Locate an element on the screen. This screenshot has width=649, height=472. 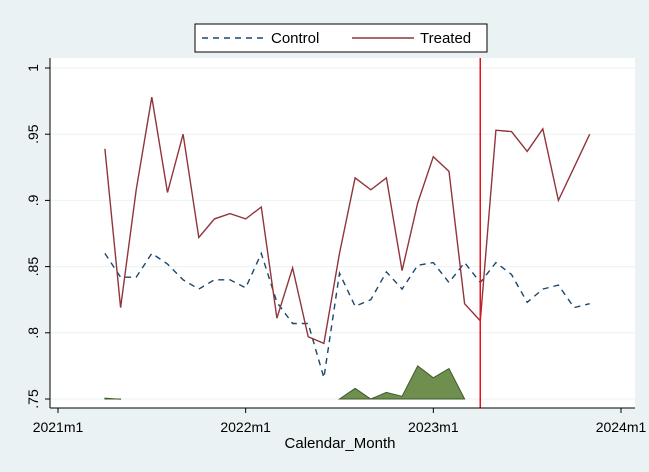
y-tick-label: .85 is located at coordinates (33, 267).